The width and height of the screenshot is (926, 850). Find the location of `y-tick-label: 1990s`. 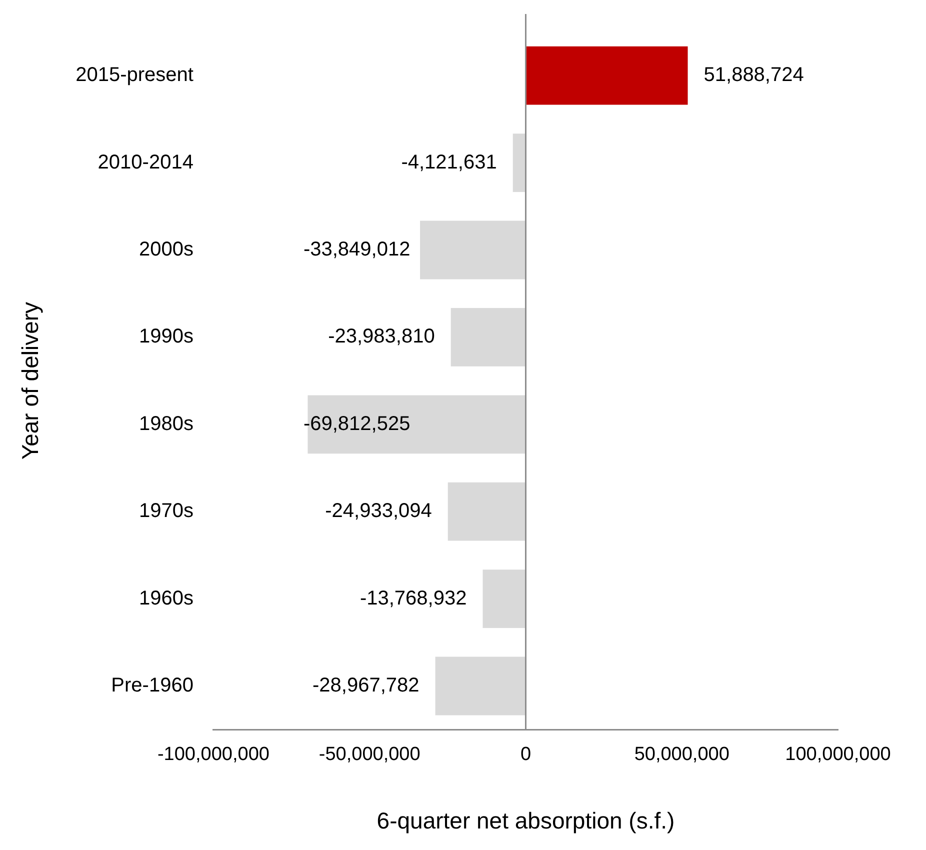

y-tick-label: 1990s is located at coordinates (166, 337).